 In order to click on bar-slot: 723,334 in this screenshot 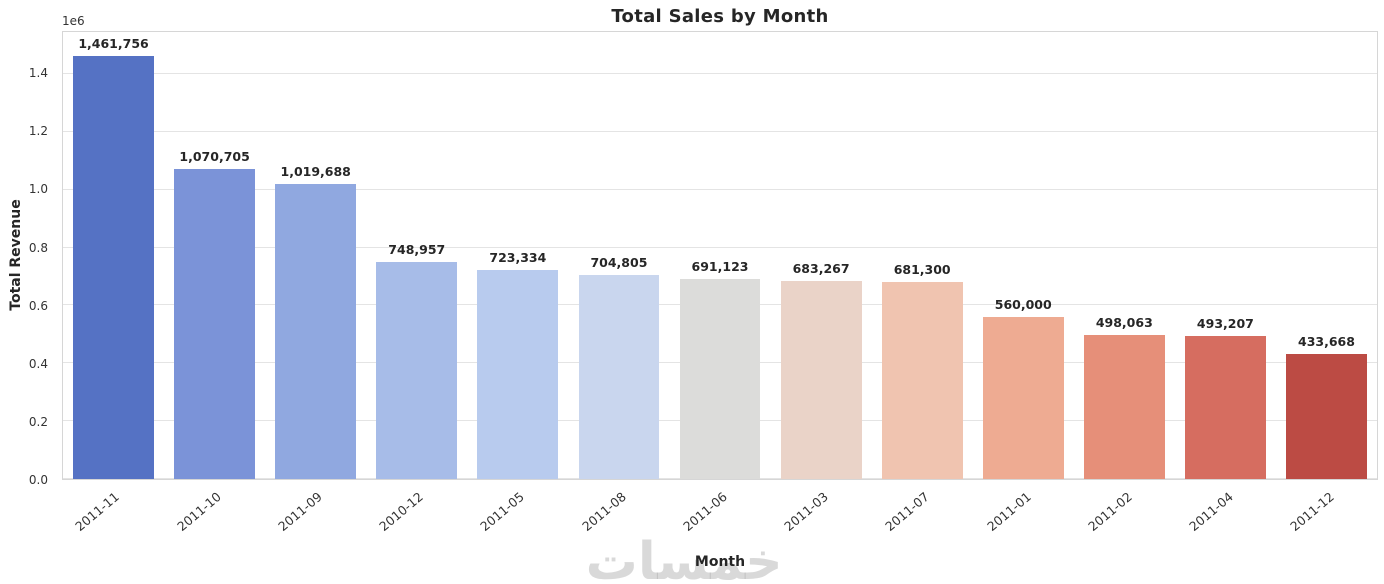, I will do `click(517, 255)`.